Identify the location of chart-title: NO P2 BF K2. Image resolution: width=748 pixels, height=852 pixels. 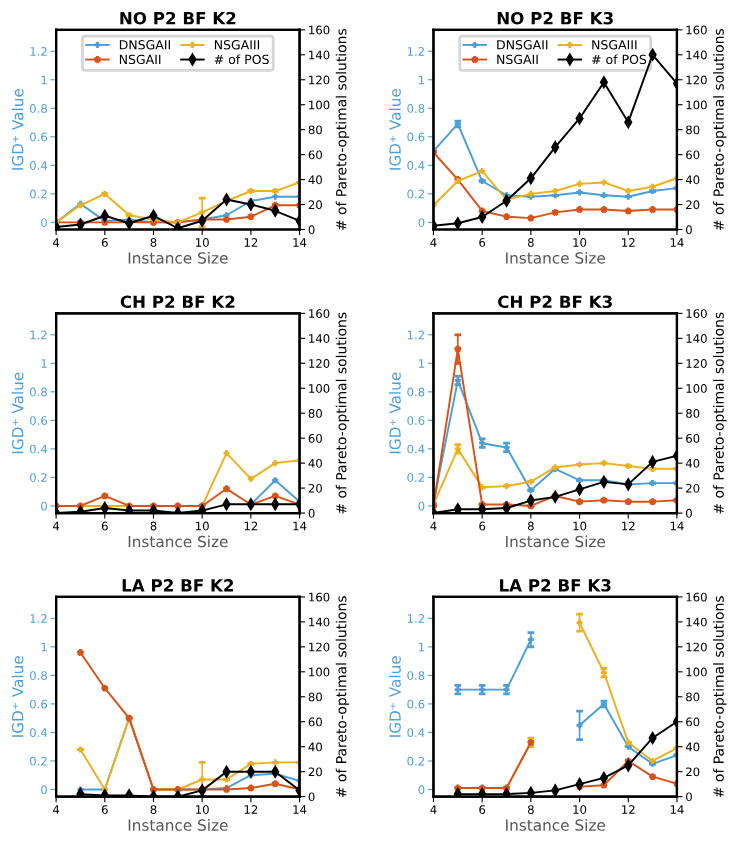
(178, 18).